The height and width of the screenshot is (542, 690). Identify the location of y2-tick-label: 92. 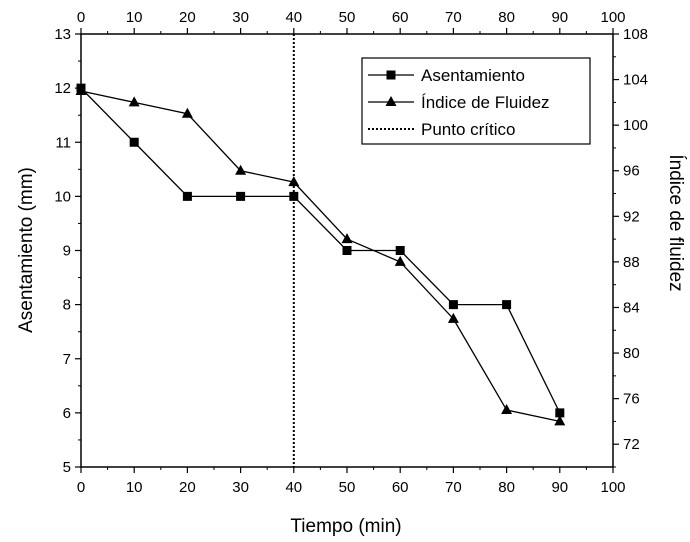
(631, 216).